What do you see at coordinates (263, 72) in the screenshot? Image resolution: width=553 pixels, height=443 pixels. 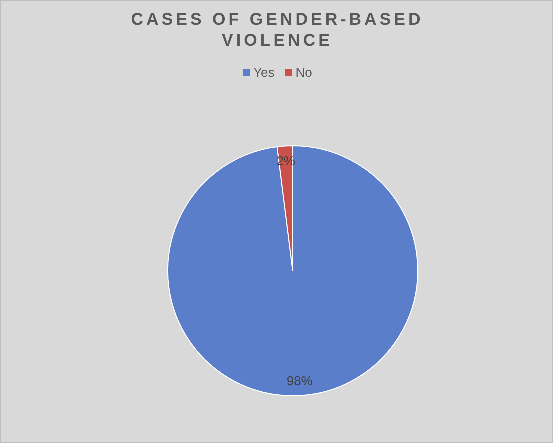 I see `legend-label: Yes` at bounding box center [263, 72].